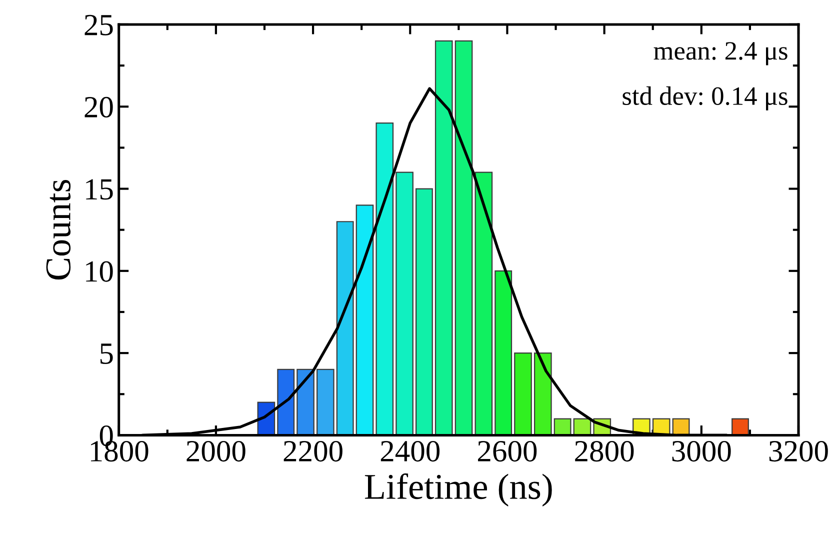 The height and width of the screenshot is (544, 837). Describe the element at coordinates (99, 271) in the screenshot. I see `y-tick-label: 10` at that location.